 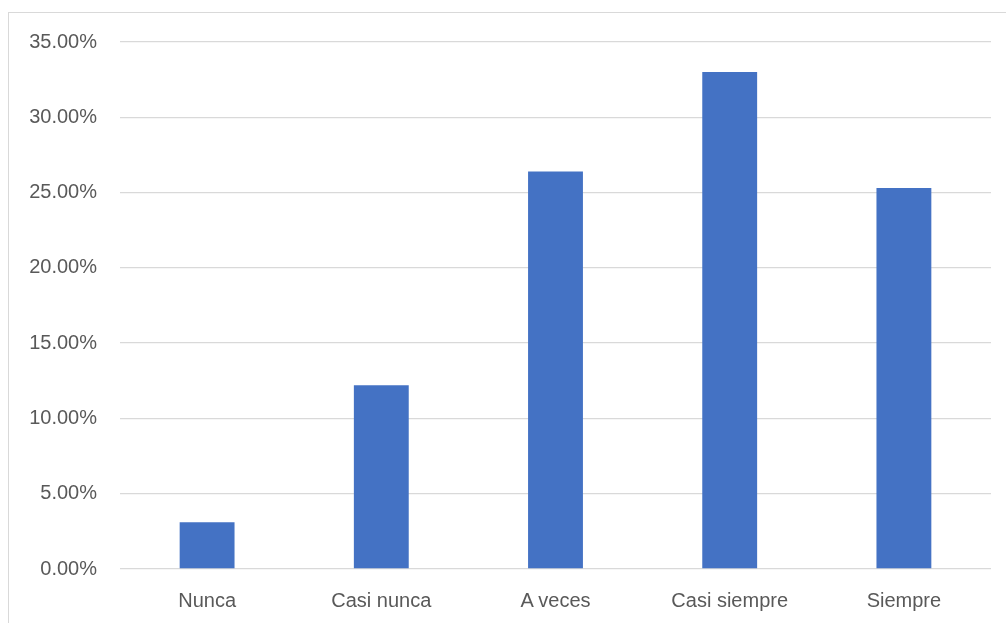 What do you see at coordinates (904, 599) in the screenshot?
I see `x-tick-label: Siempre` at bounding box center [904, 599].